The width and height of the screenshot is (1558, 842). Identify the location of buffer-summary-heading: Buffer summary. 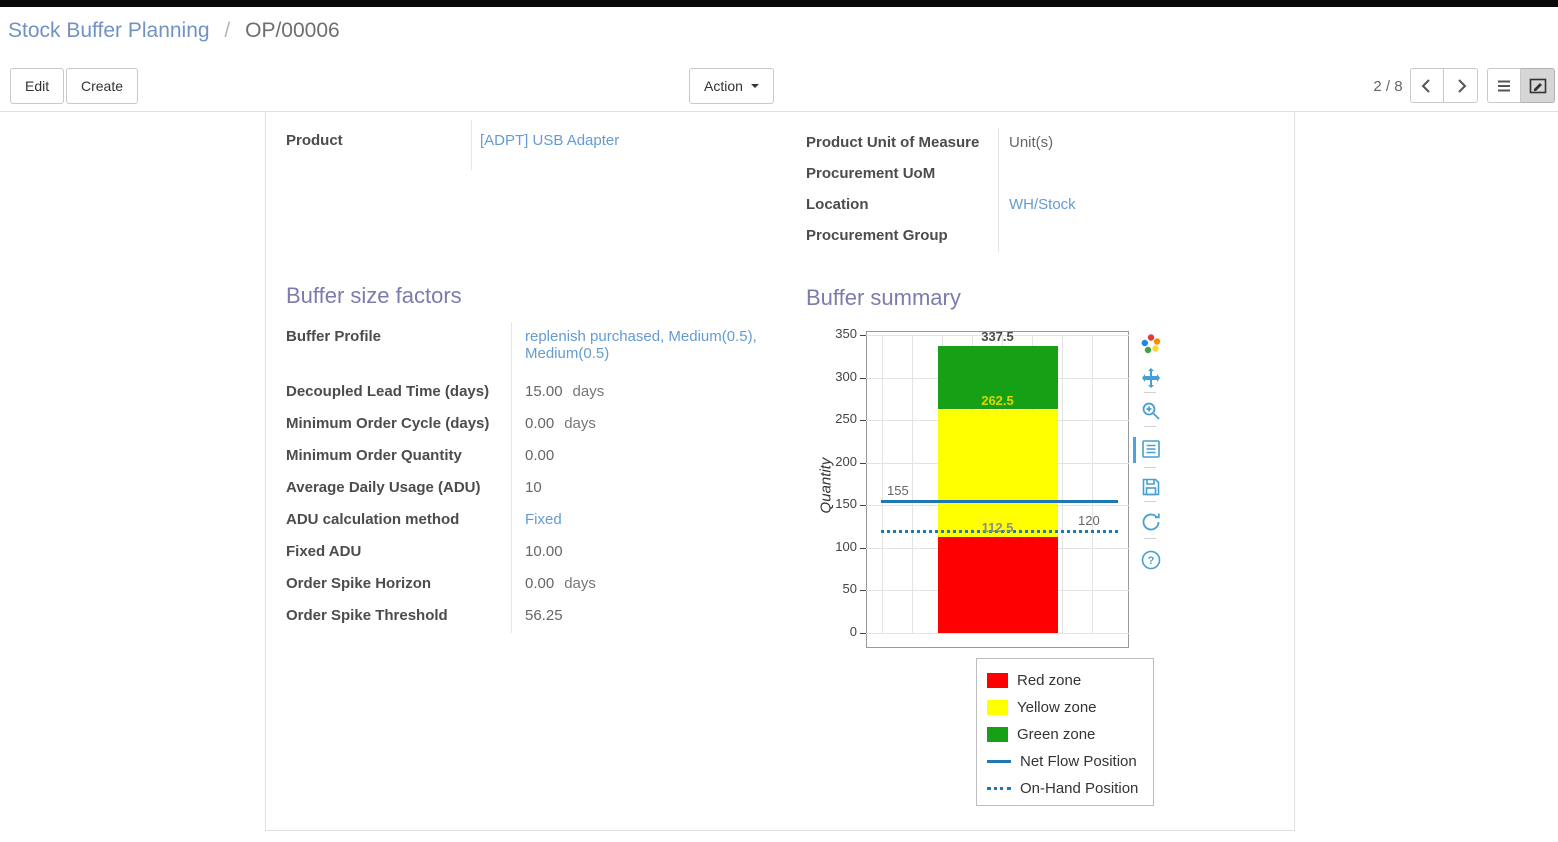
(883, 297).